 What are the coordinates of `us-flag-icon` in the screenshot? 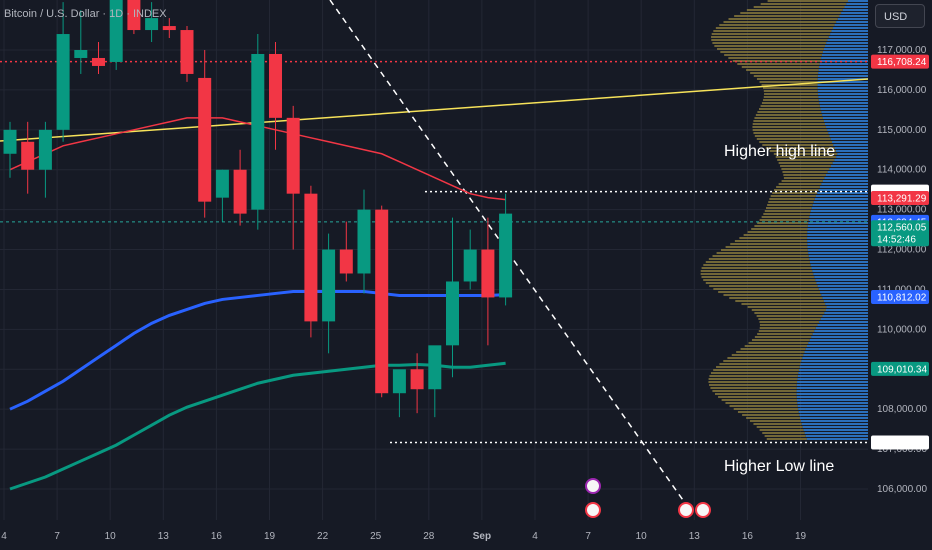 It's located at (593, 510).